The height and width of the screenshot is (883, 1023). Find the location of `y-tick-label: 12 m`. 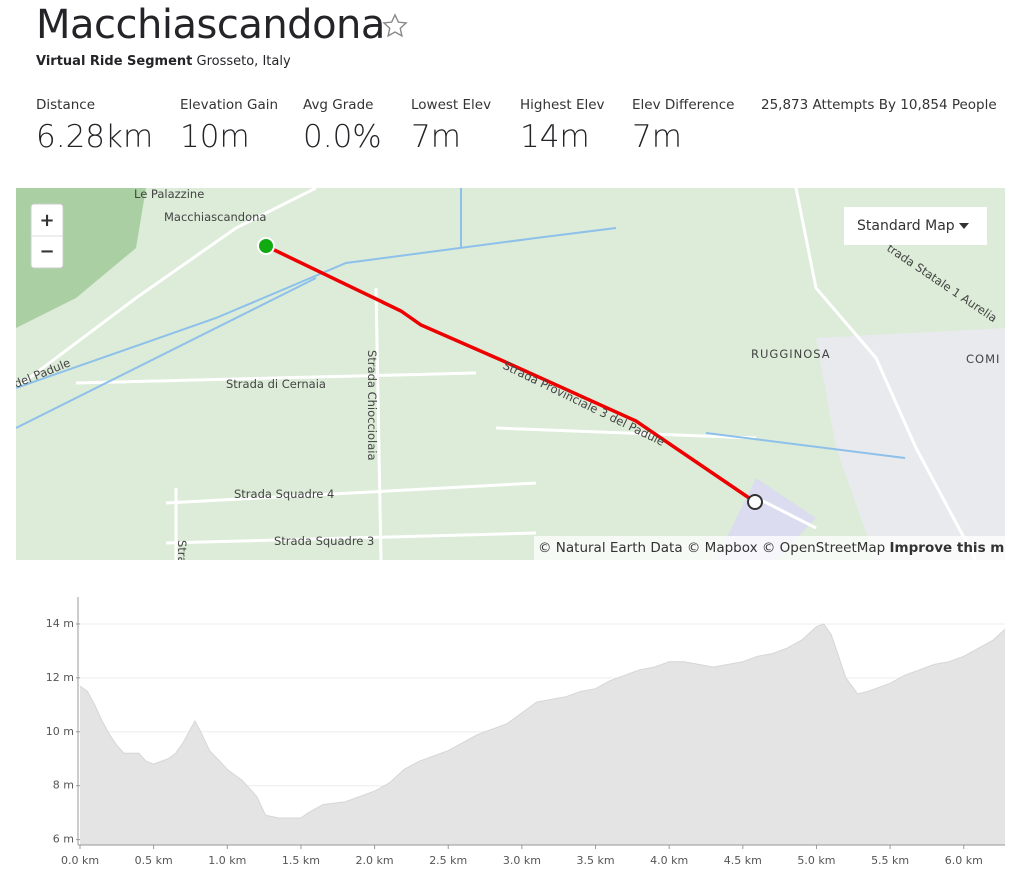

y-tick-label: 12 m is located at coordinates (60, 677).